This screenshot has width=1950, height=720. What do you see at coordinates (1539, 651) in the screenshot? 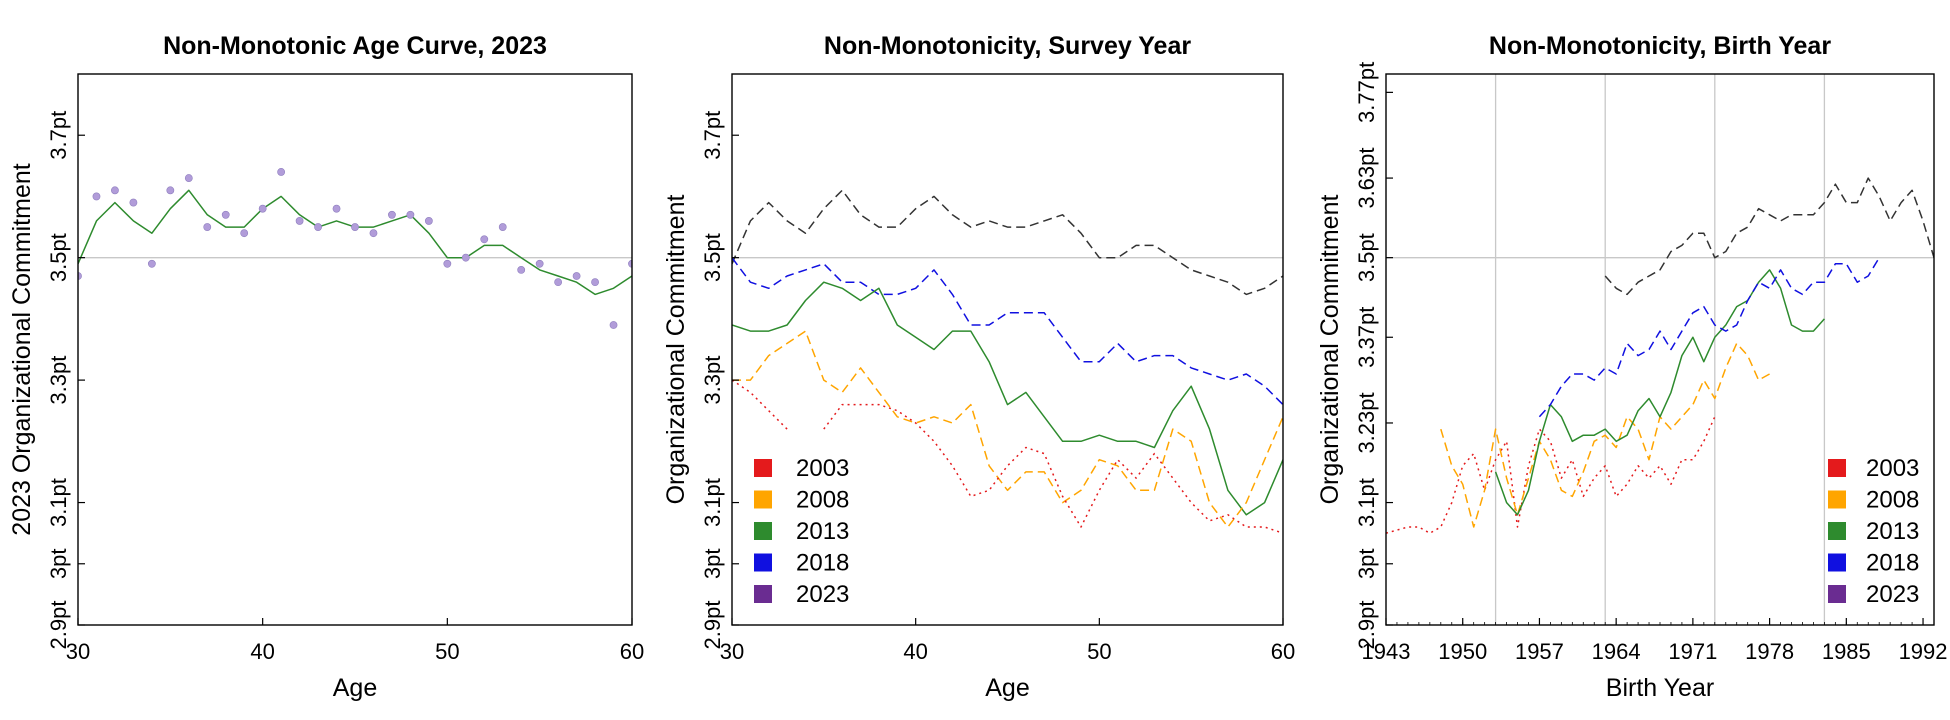
I see `x-tick-label: 1957` at bounding box center [1539, 651].